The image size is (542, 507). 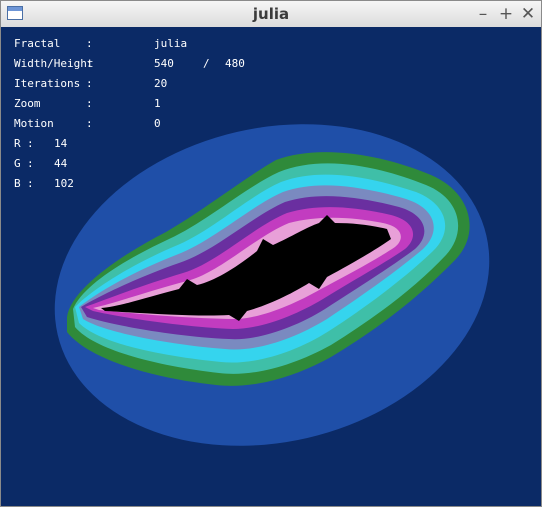 What do you see at coordinates (17, 163) in the screenshot?
I see `g-label: G` at bounding box center [17, 163].